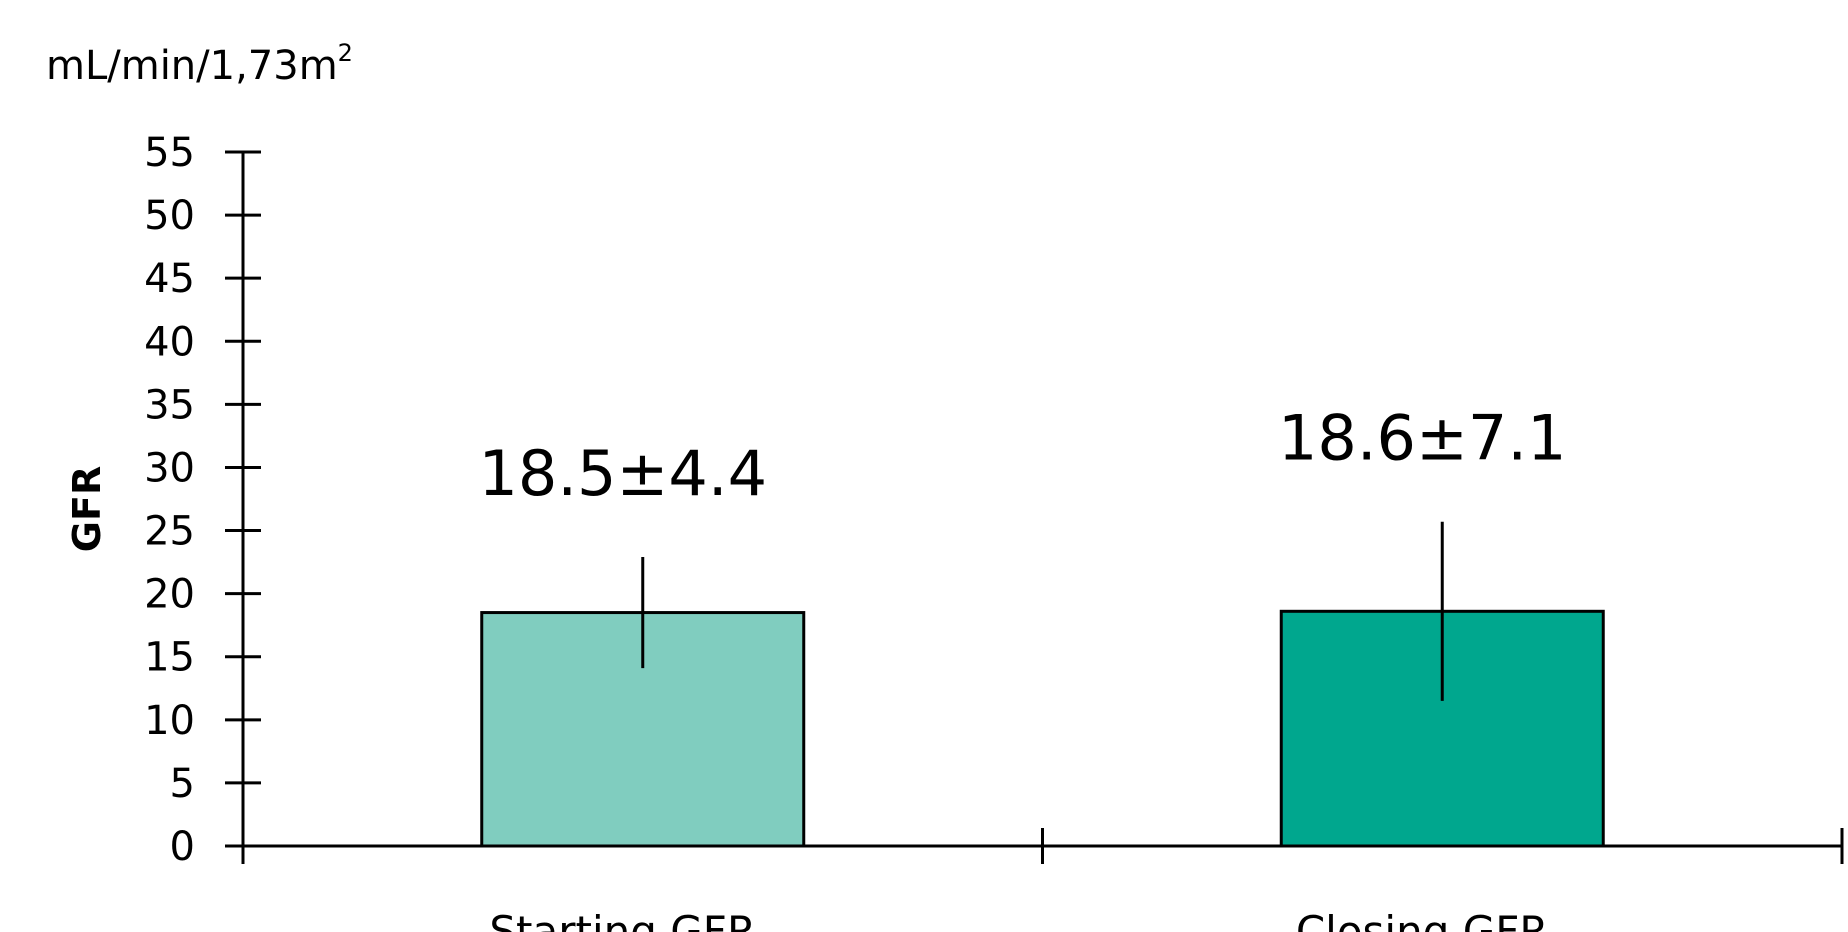  I want to click on y-tick-label: 0, so click(182, 847).